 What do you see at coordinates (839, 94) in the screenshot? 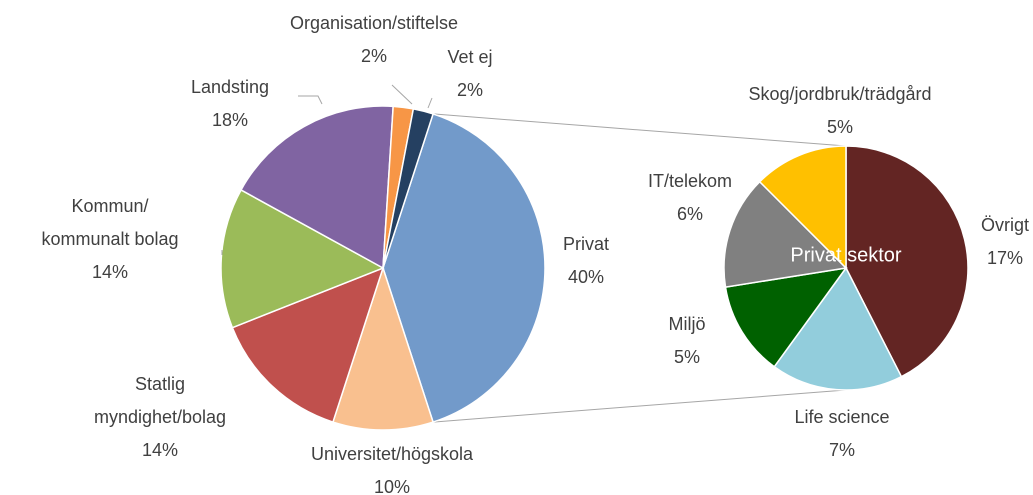
I see `slice-label: Skog/jordbruk/trädgård` at bounding box center [839, 94].